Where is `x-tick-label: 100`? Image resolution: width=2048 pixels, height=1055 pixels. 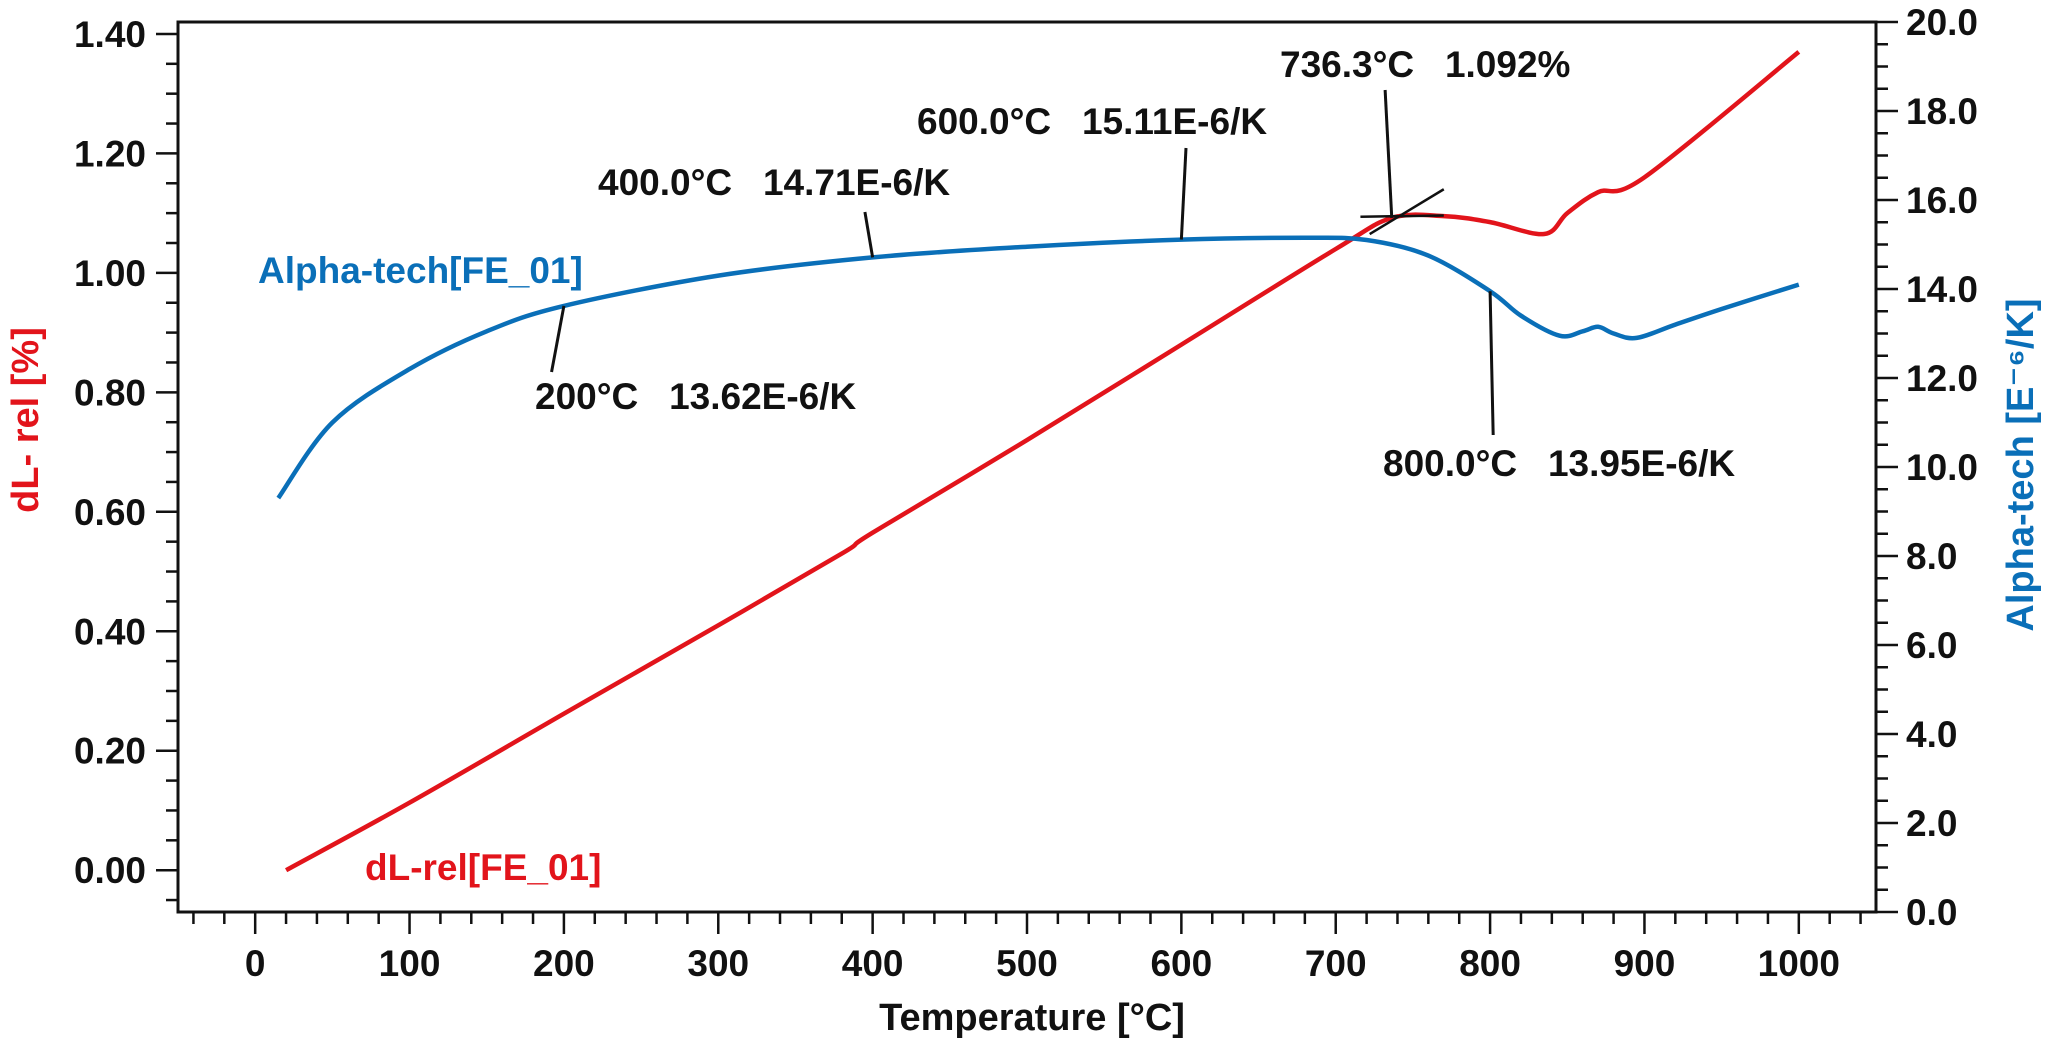
x-tick-label: 100 is located at coordinates (410, 963).